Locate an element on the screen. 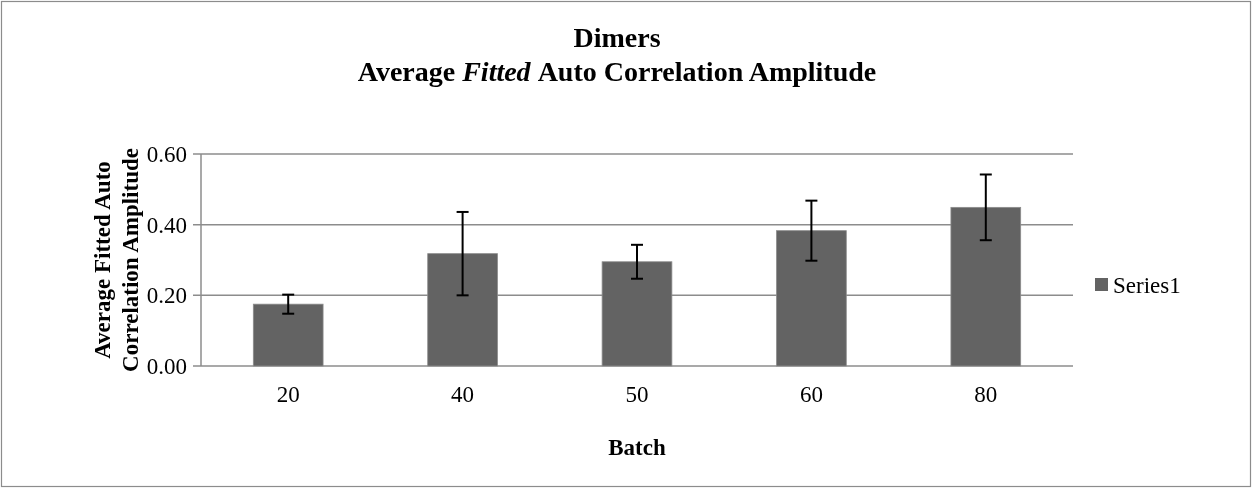  y-tick-label: 0.20 is located at coordinates (166, 296).